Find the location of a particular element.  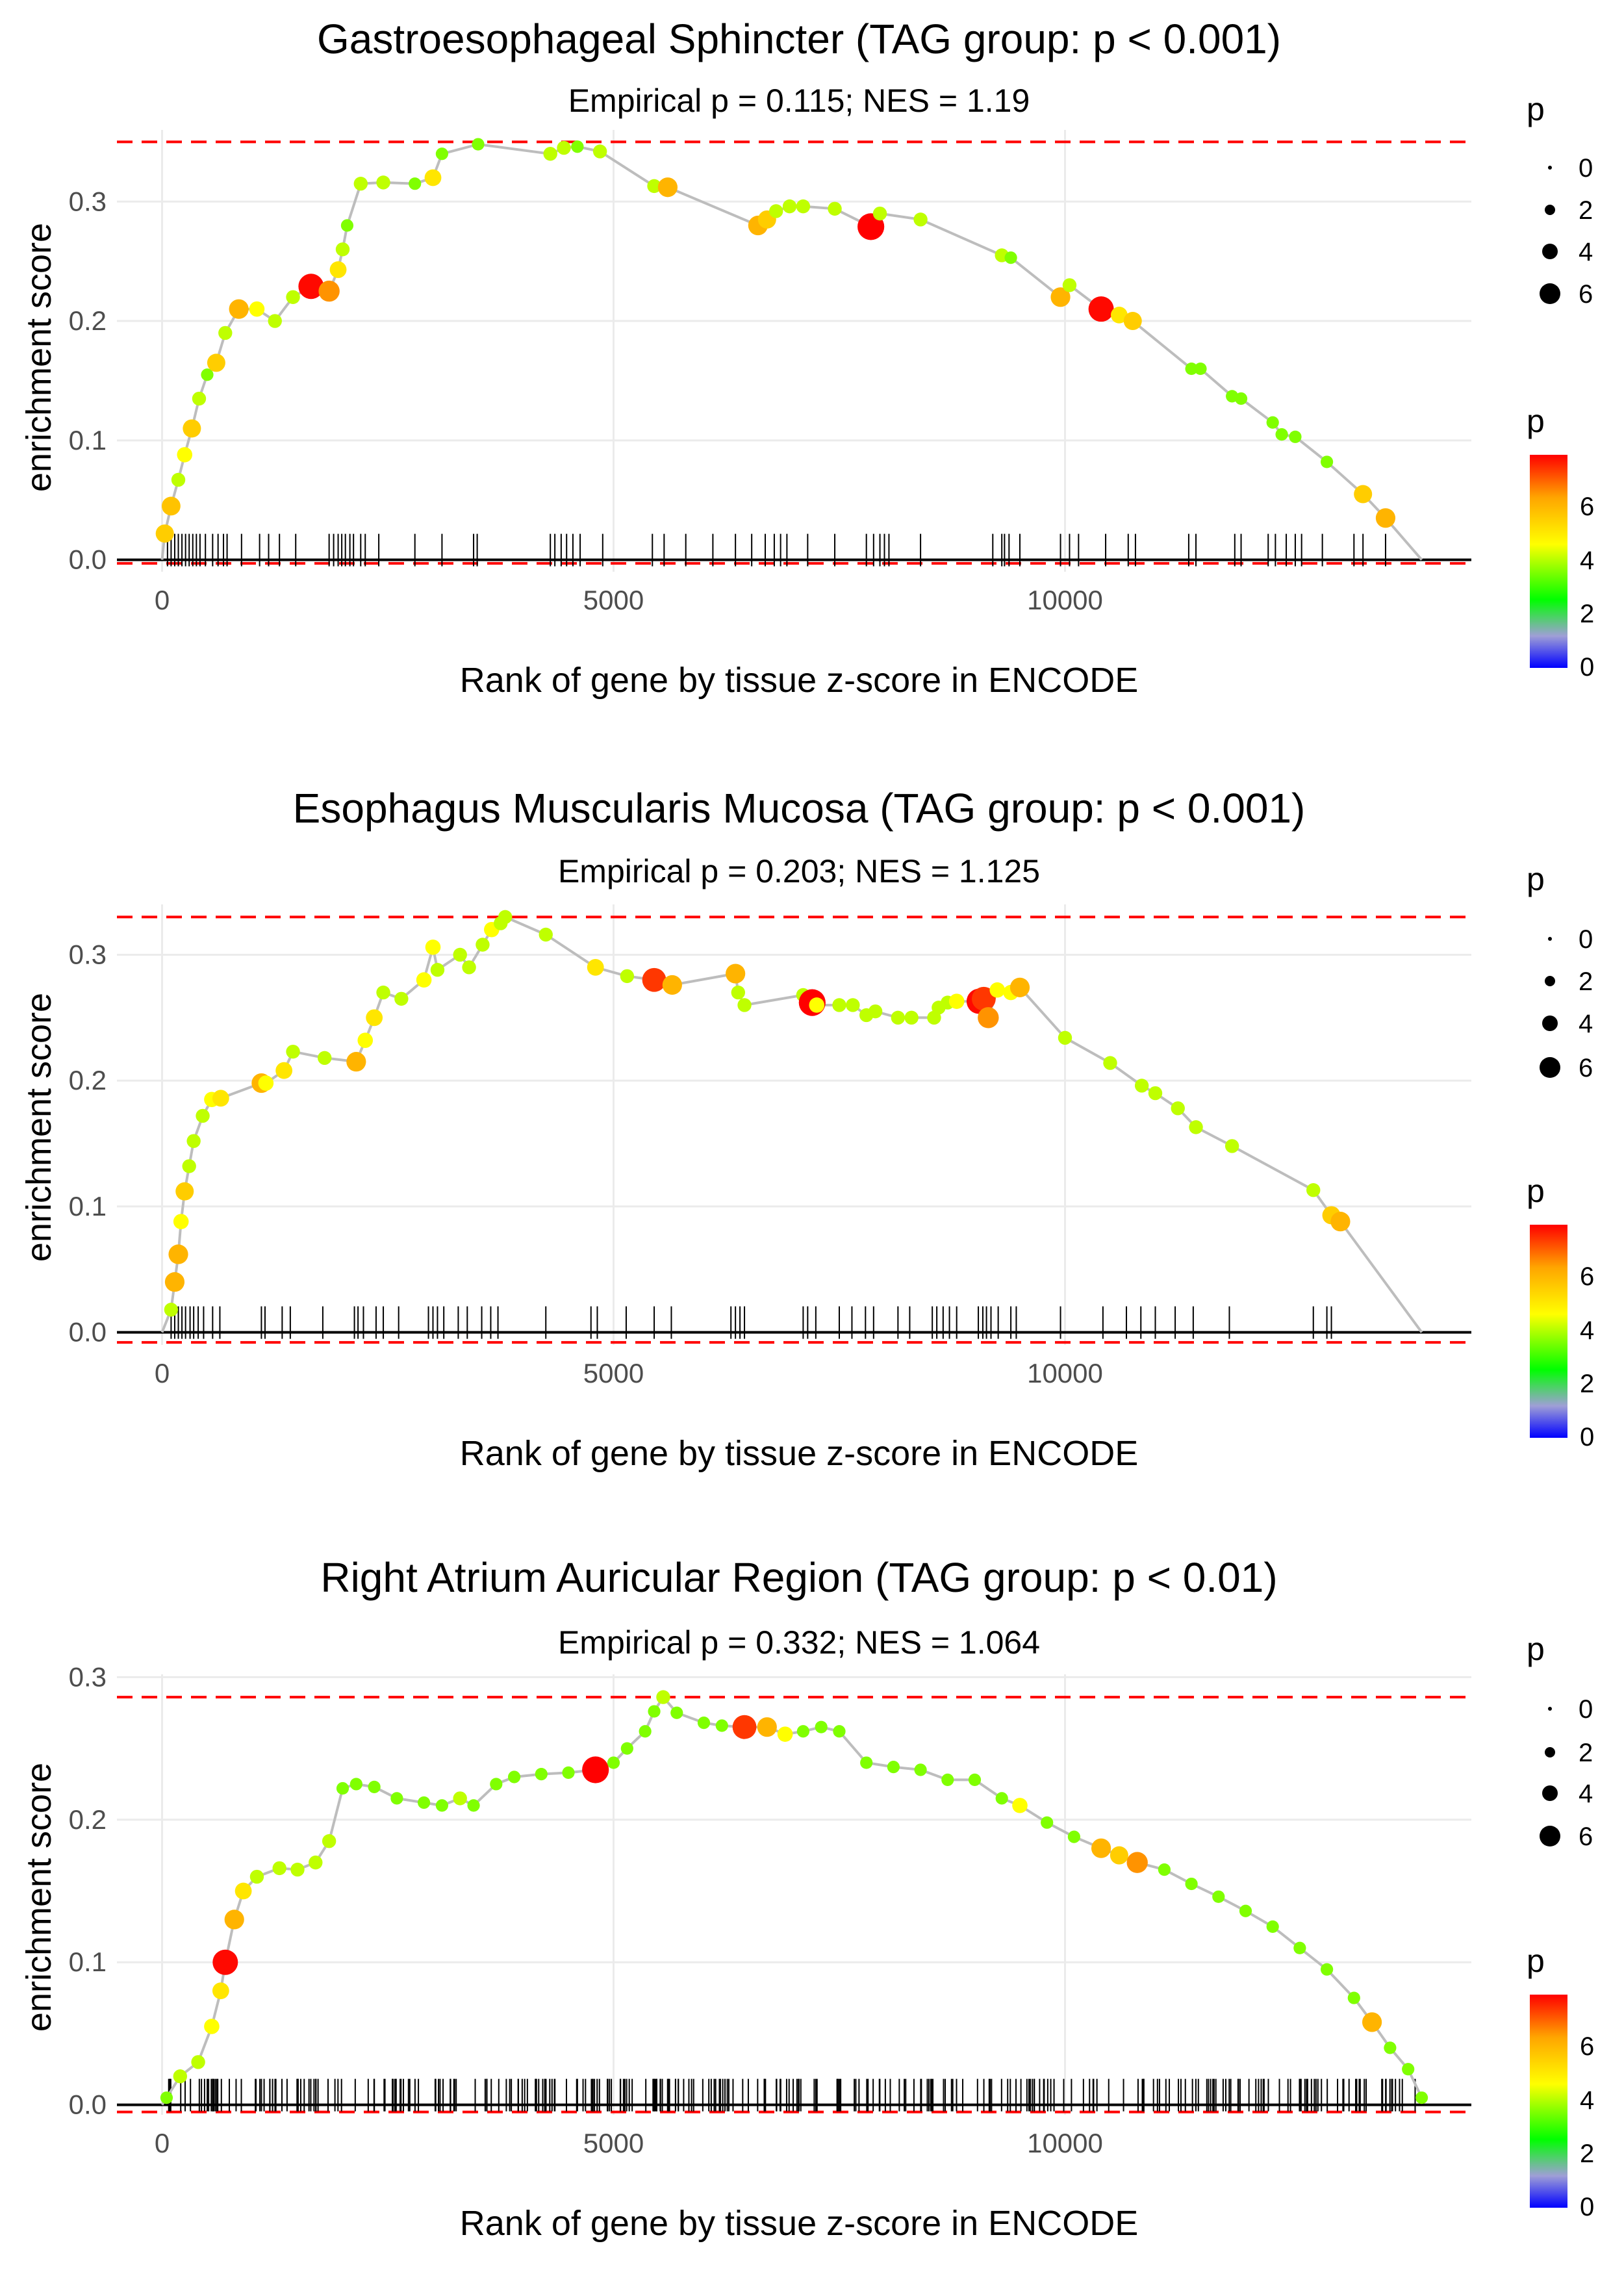

panel-1-x-tick-label: 10000 is located at coordinates (1065, 600).